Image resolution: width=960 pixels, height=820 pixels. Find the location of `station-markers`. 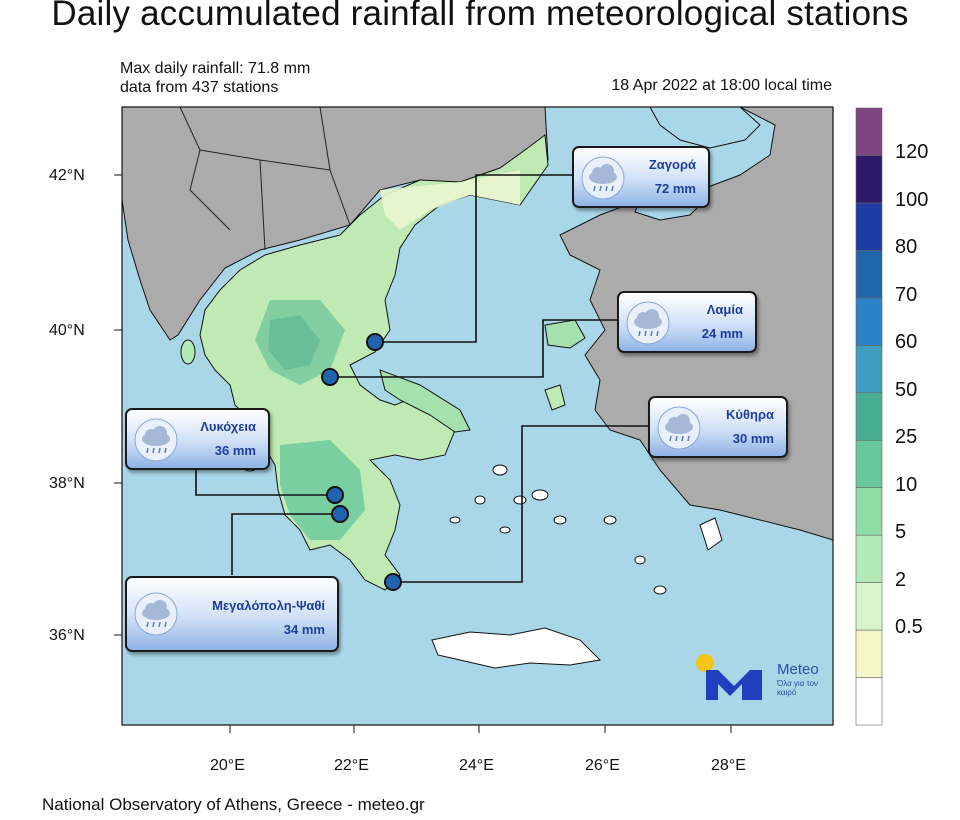

station-markers is located at coordinates (361, 462).